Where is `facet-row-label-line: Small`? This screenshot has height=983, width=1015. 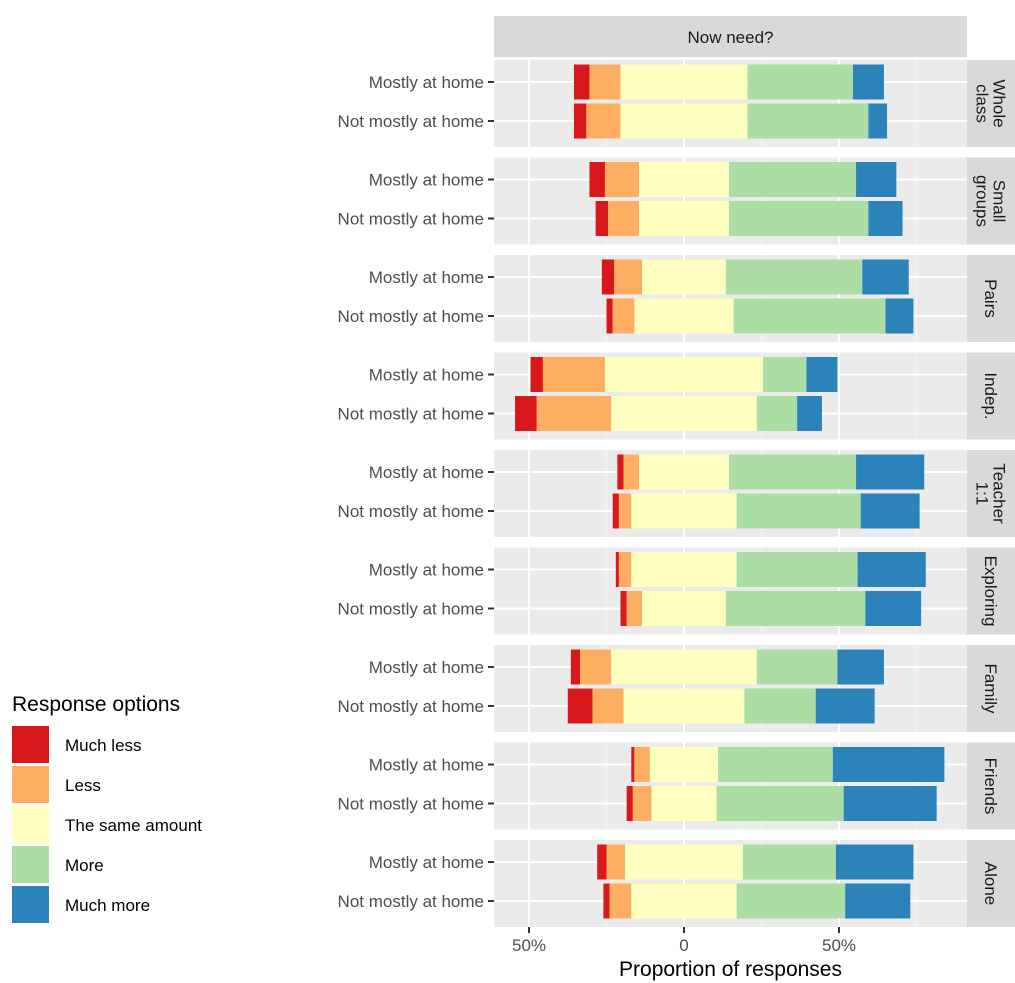 facet-row-label-line: Small is located at coordinates (999, 201).